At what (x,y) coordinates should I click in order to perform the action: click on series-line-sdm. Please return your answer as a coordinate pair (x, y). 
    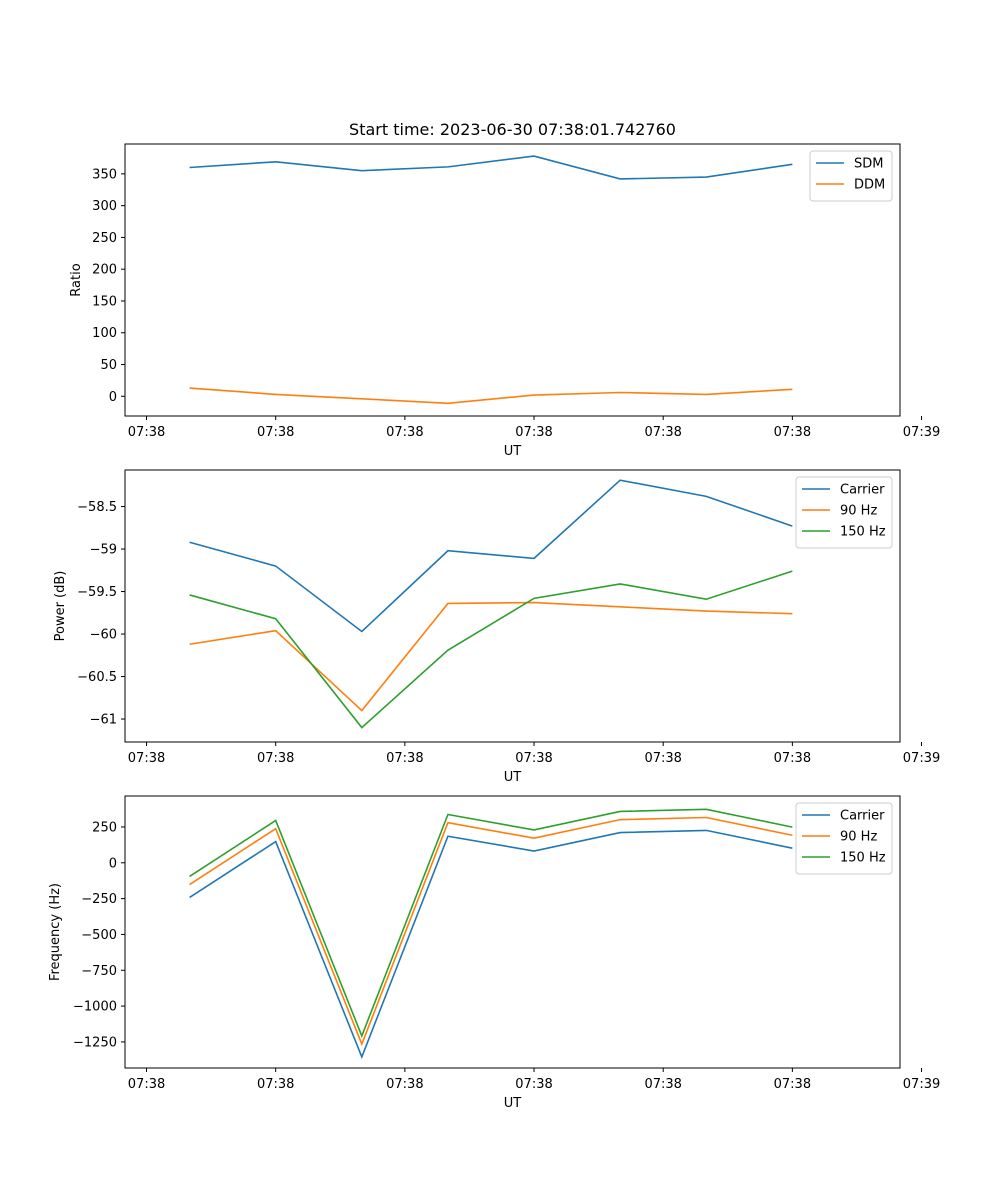
    Looking at the image, I should click on (491, 167).